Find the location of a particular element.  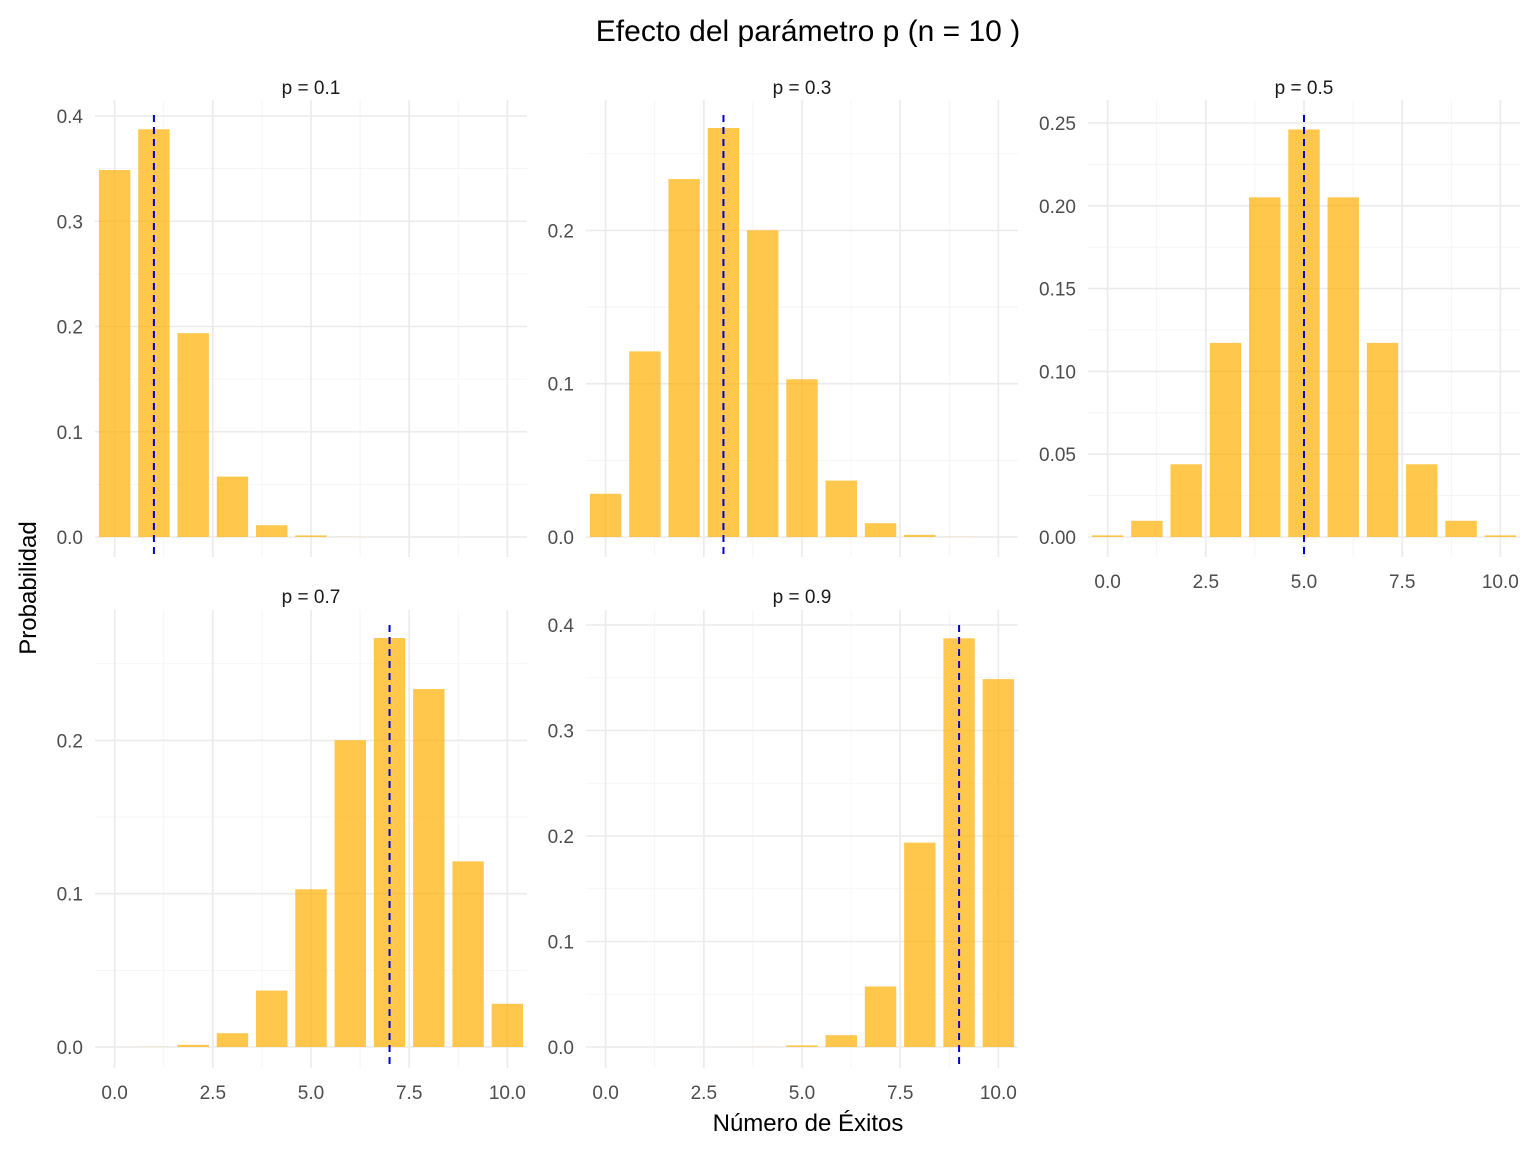

facet-strip-label: p = 0.9 is located at coordinates (802, 597).